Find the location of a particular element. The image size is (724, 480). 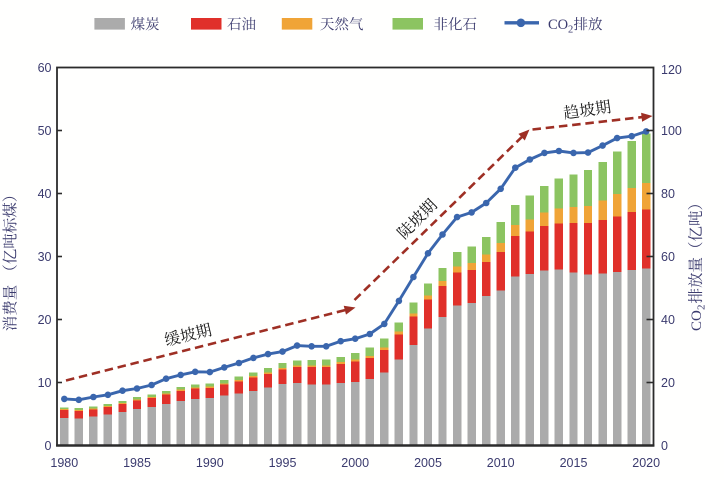

svg-text: 100 is located at coordinates (671, 131).